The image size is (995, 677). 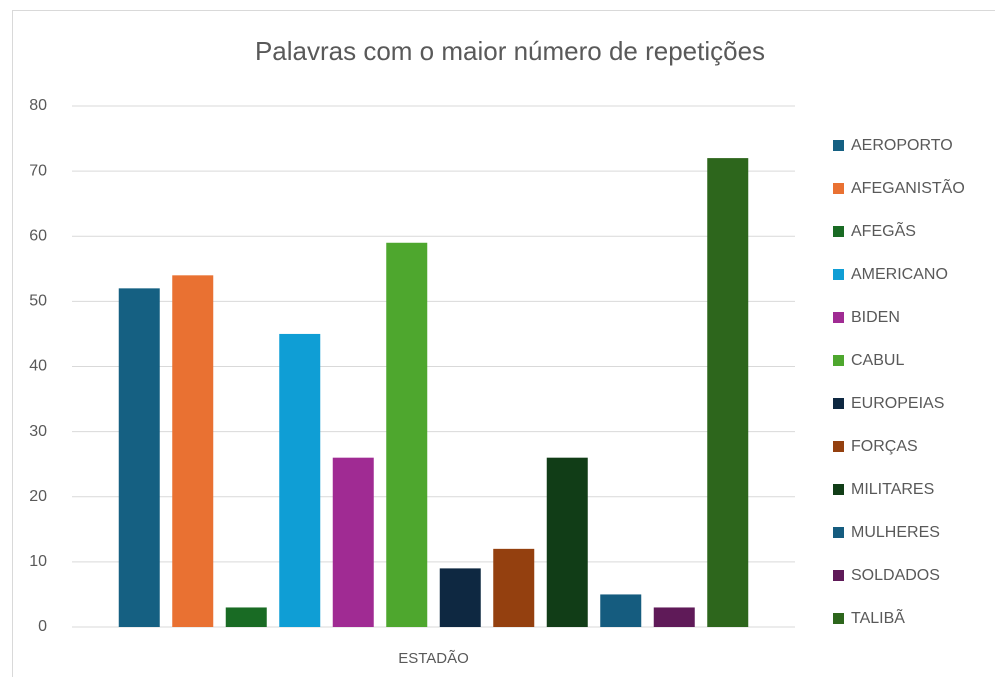 What do you see at coordinates (38, 170) in the screenshot?
I see `y-tick-label: 70` at bounding box center [38, 170].